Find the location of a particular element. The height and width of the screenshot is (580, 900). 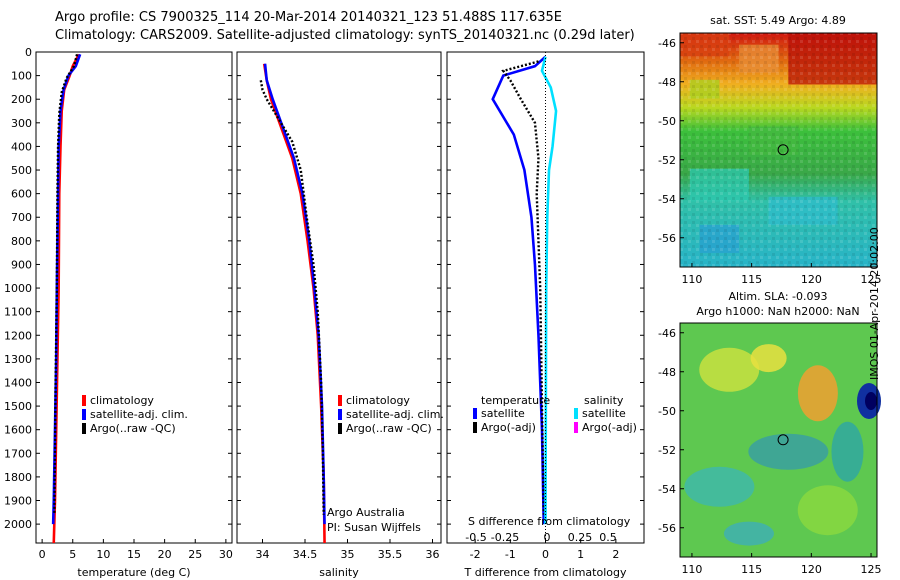

temperature-xtick-label: 0 is located at coordinates (42, 554).